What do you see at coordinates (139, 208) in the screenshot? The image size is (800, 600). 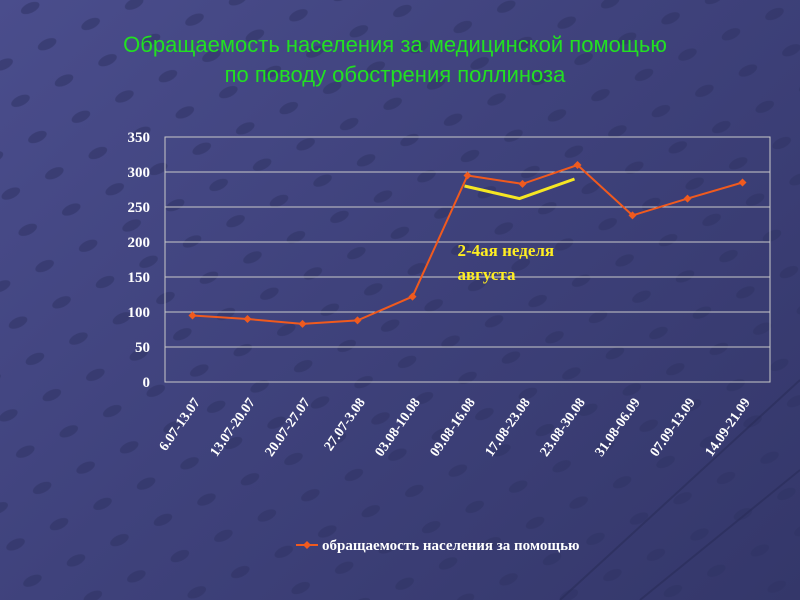 I see `y-tick-label-250: 250` at bounding box center [139, 208].